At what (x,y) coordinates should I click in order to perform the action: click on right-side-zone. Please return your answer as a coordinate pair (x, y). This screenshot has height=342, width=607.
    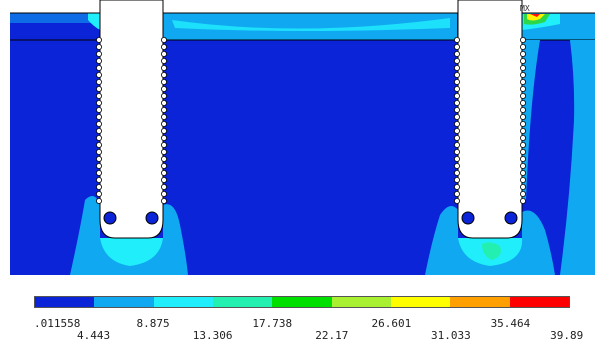
    Looking at the image, I should click on (558, 157).